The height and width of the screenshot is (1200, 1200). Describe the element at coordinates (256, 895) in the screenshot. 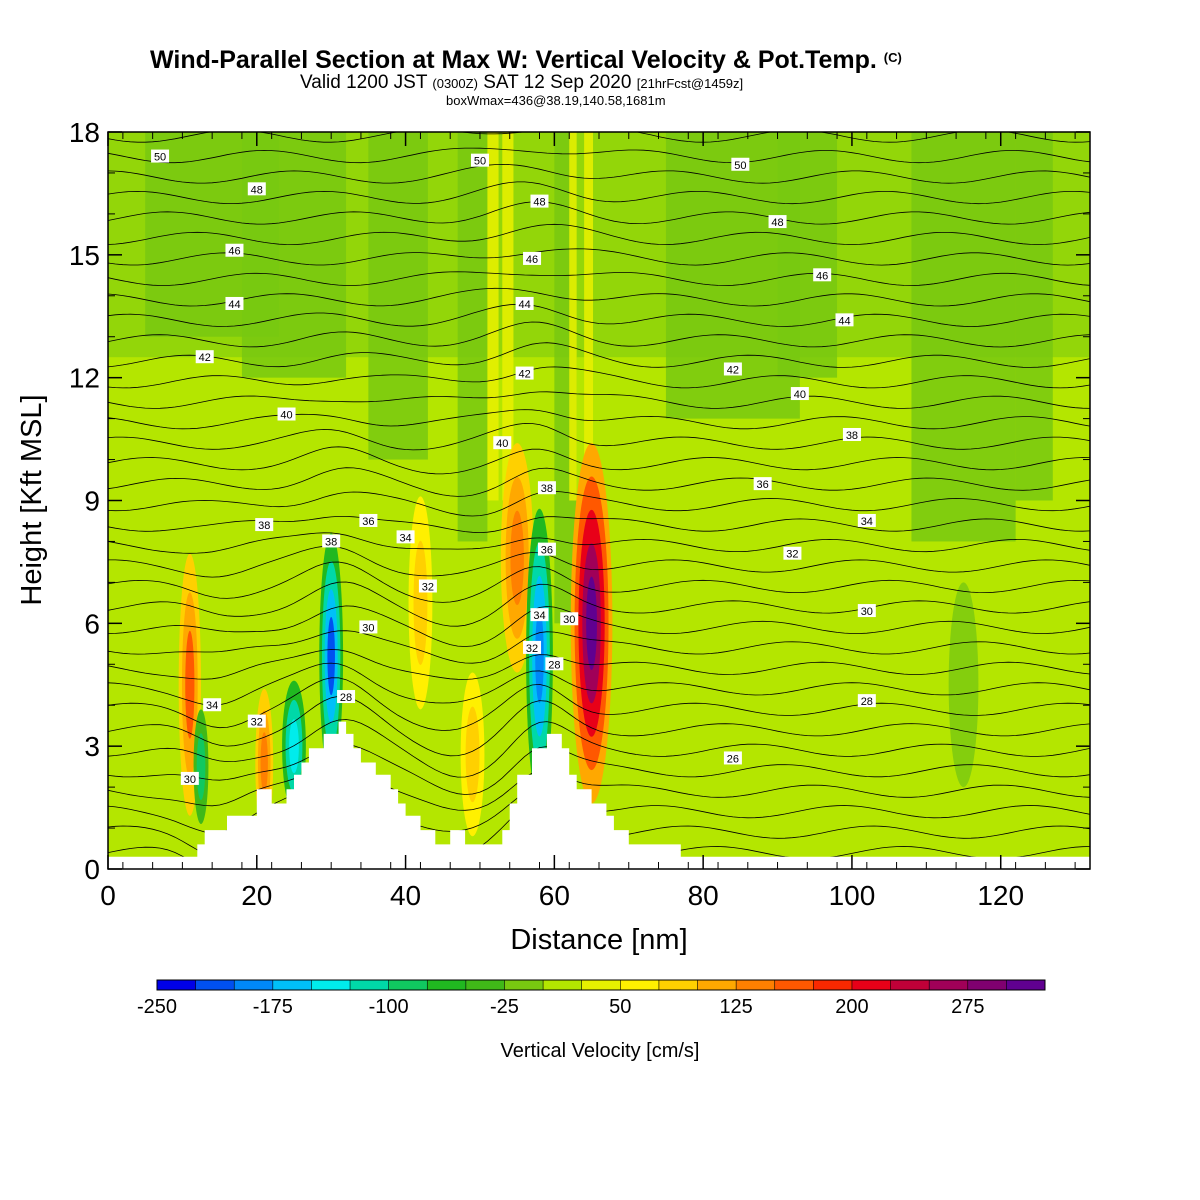

I see `x-tick-label: 20` at that location.